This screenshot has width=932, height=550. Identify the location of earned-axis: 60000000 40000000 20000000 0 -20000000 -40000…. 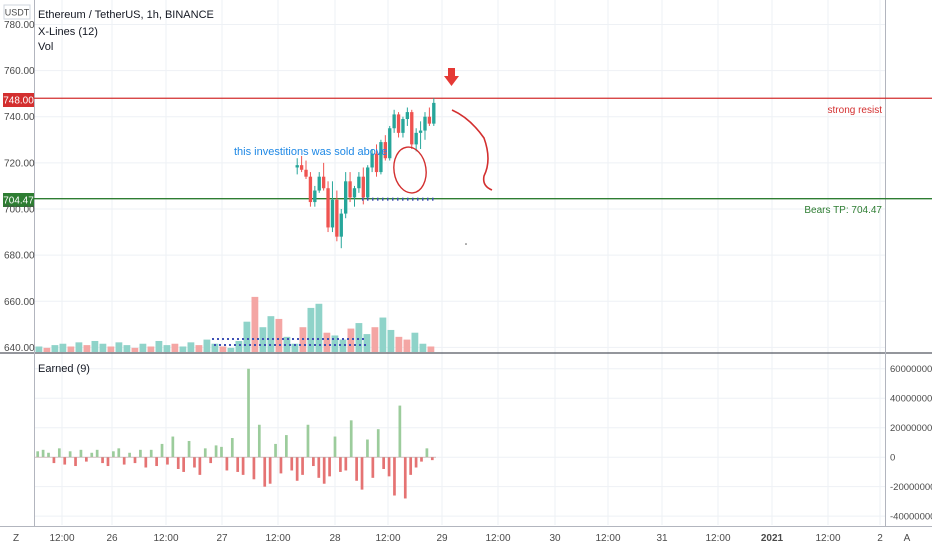
(911, 443).